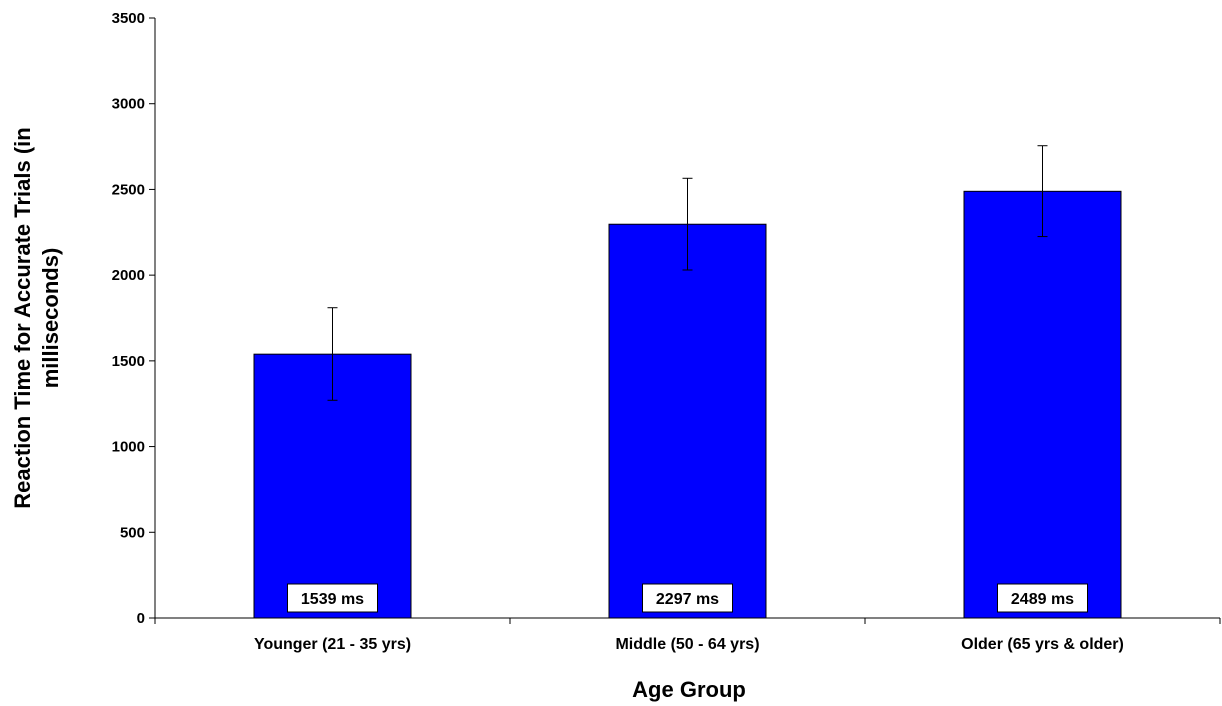 Image resolution: width=1222 pixels, height=706 pixels. I want to click on y-tick-label-7: 3500, so click(128, 18).